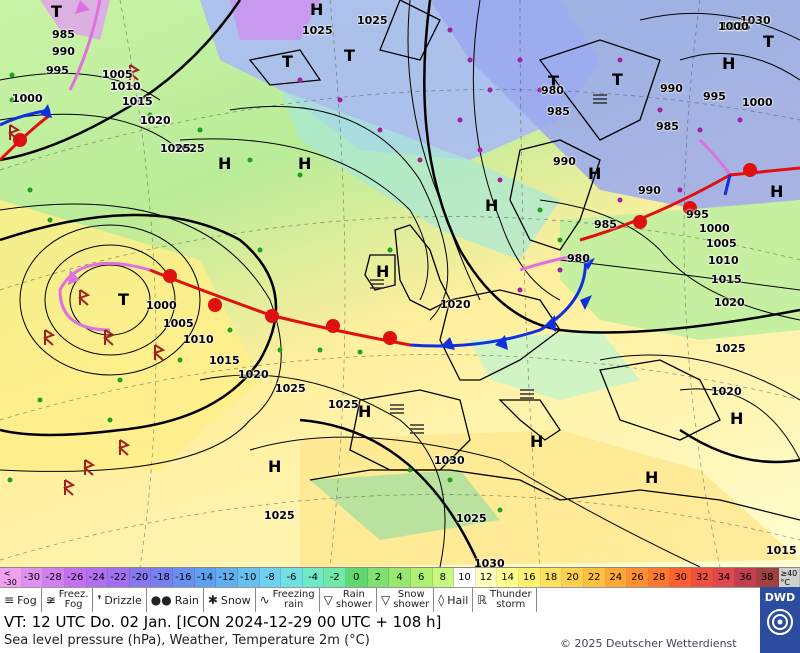 The height and width of the screenshot is (653, 800). What do you see at coordinates (27, 600) in the screenshot?
I see `legend-label: Fog` at bounding box center [27, 600].